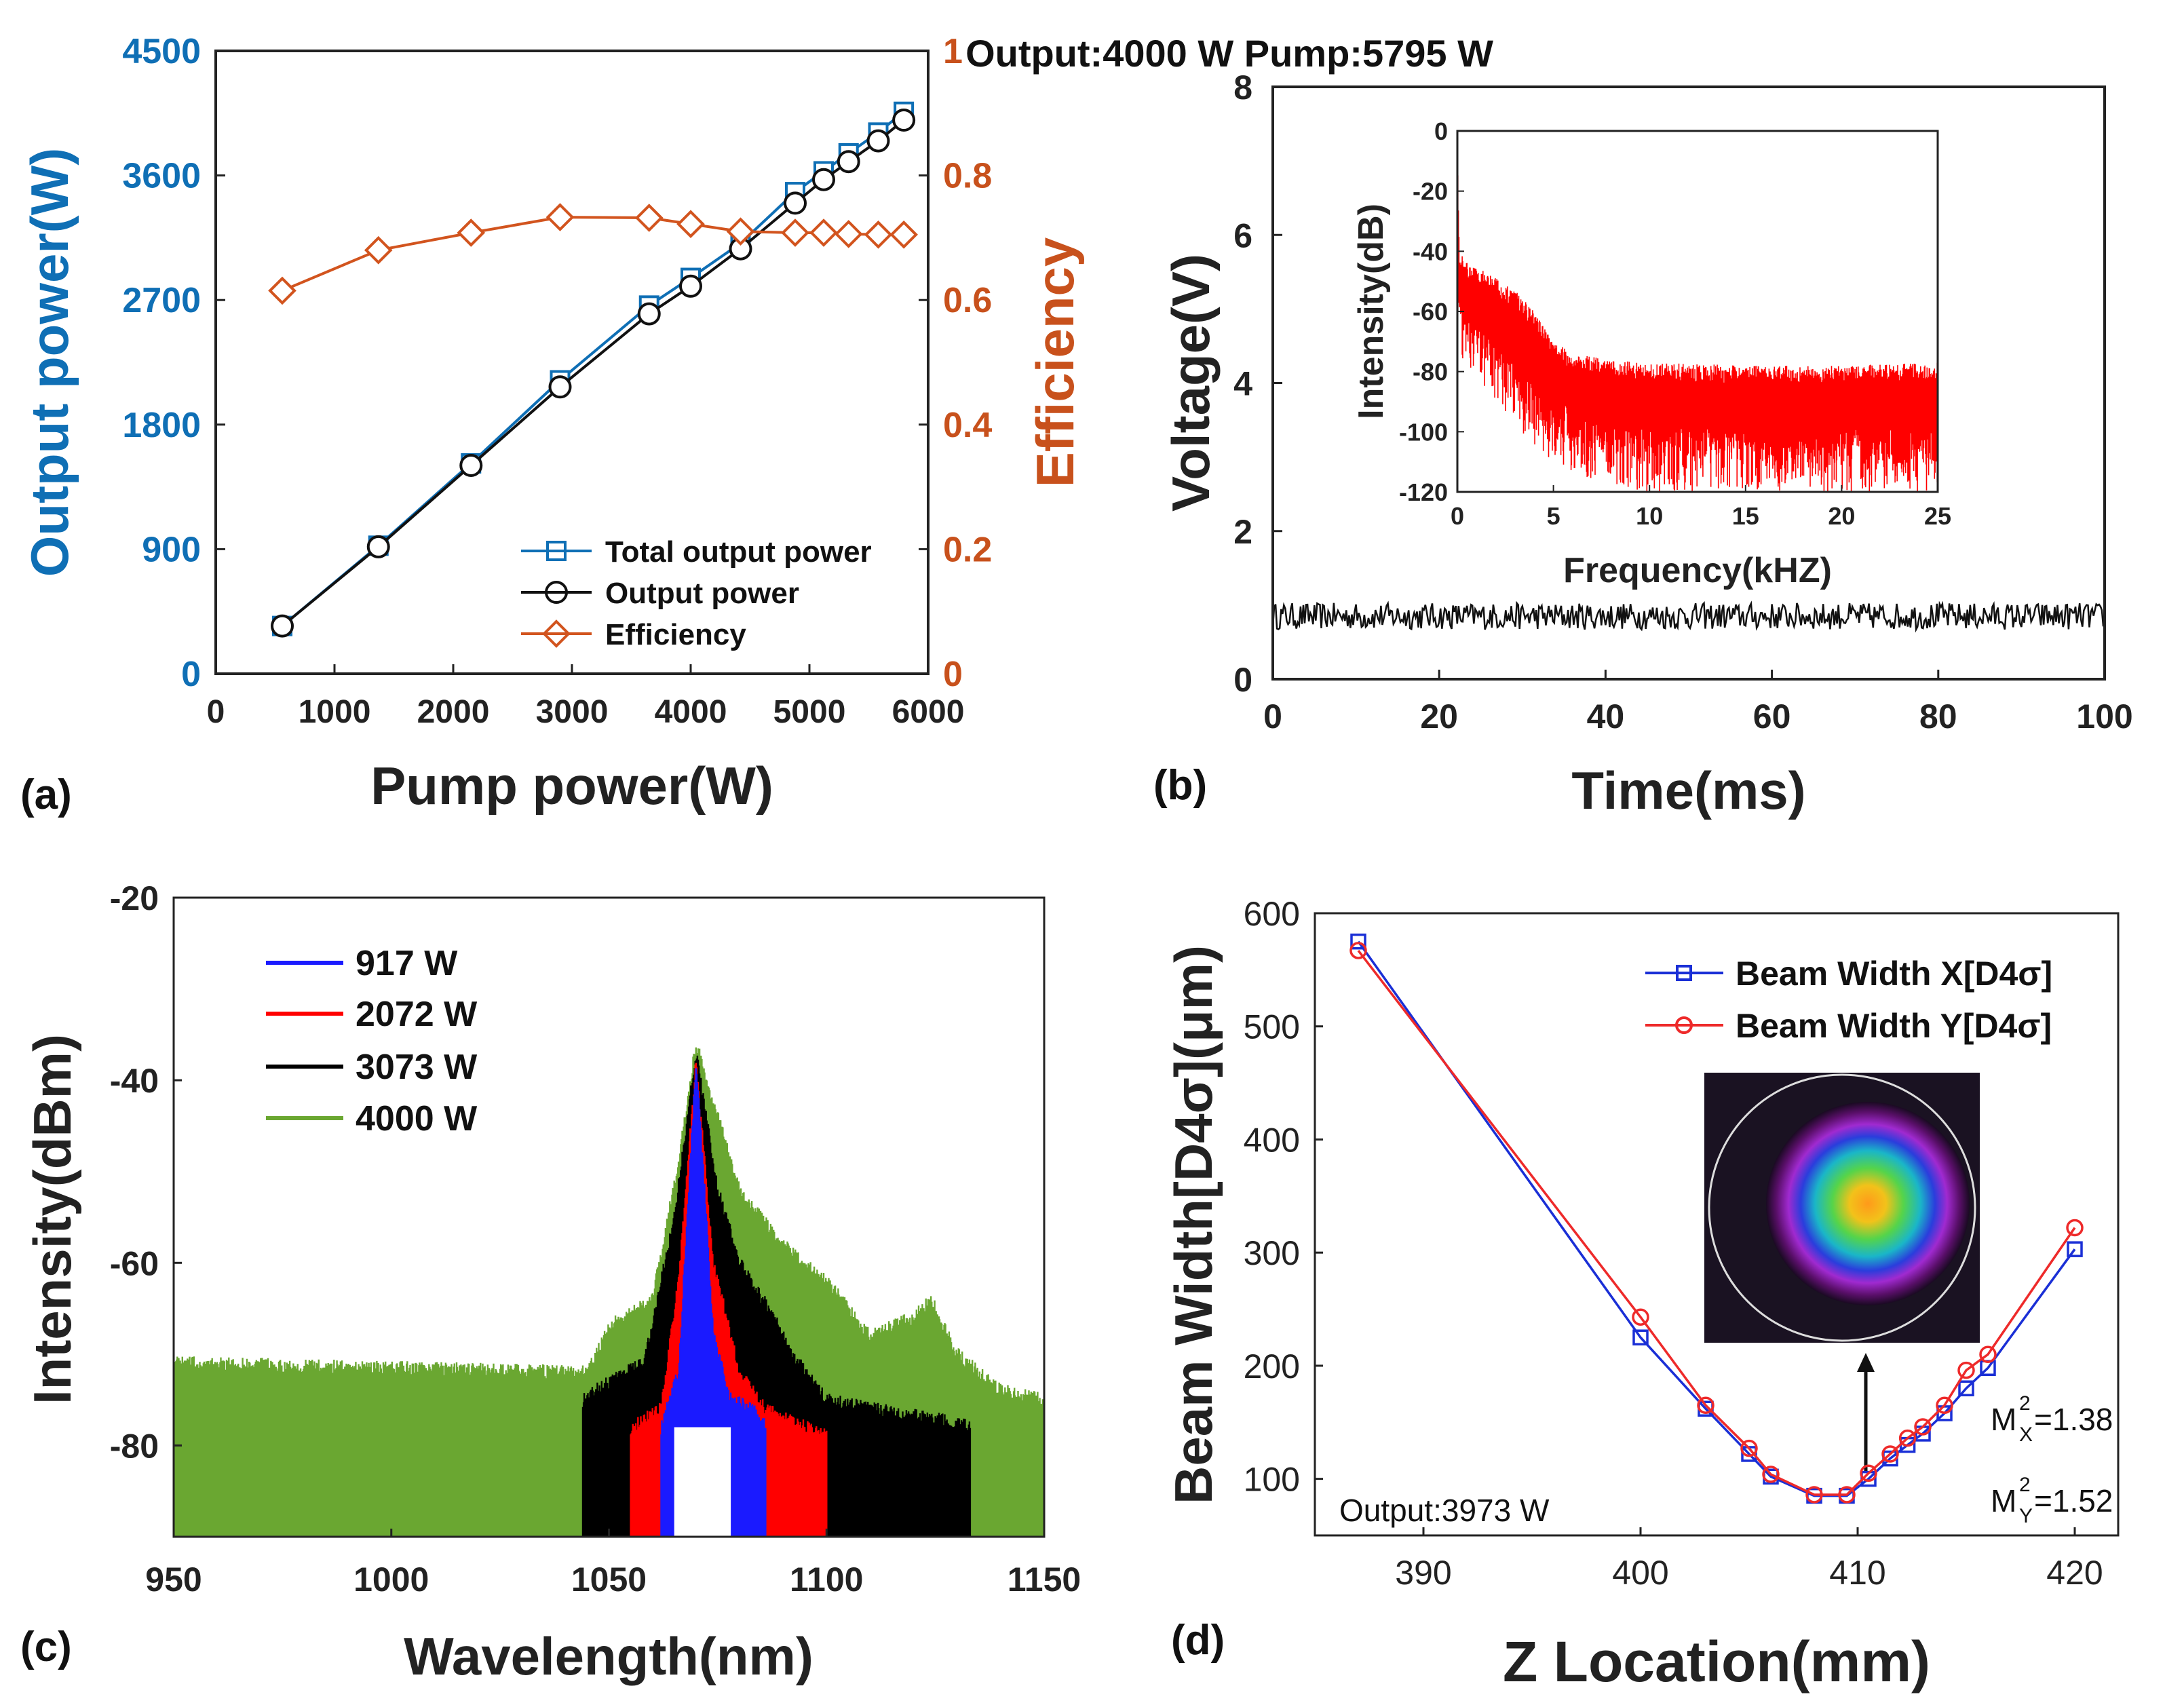 This screenshot has height=1703, width=2184. I want to click on panel-d-label: (d), so click(1198, 1640).